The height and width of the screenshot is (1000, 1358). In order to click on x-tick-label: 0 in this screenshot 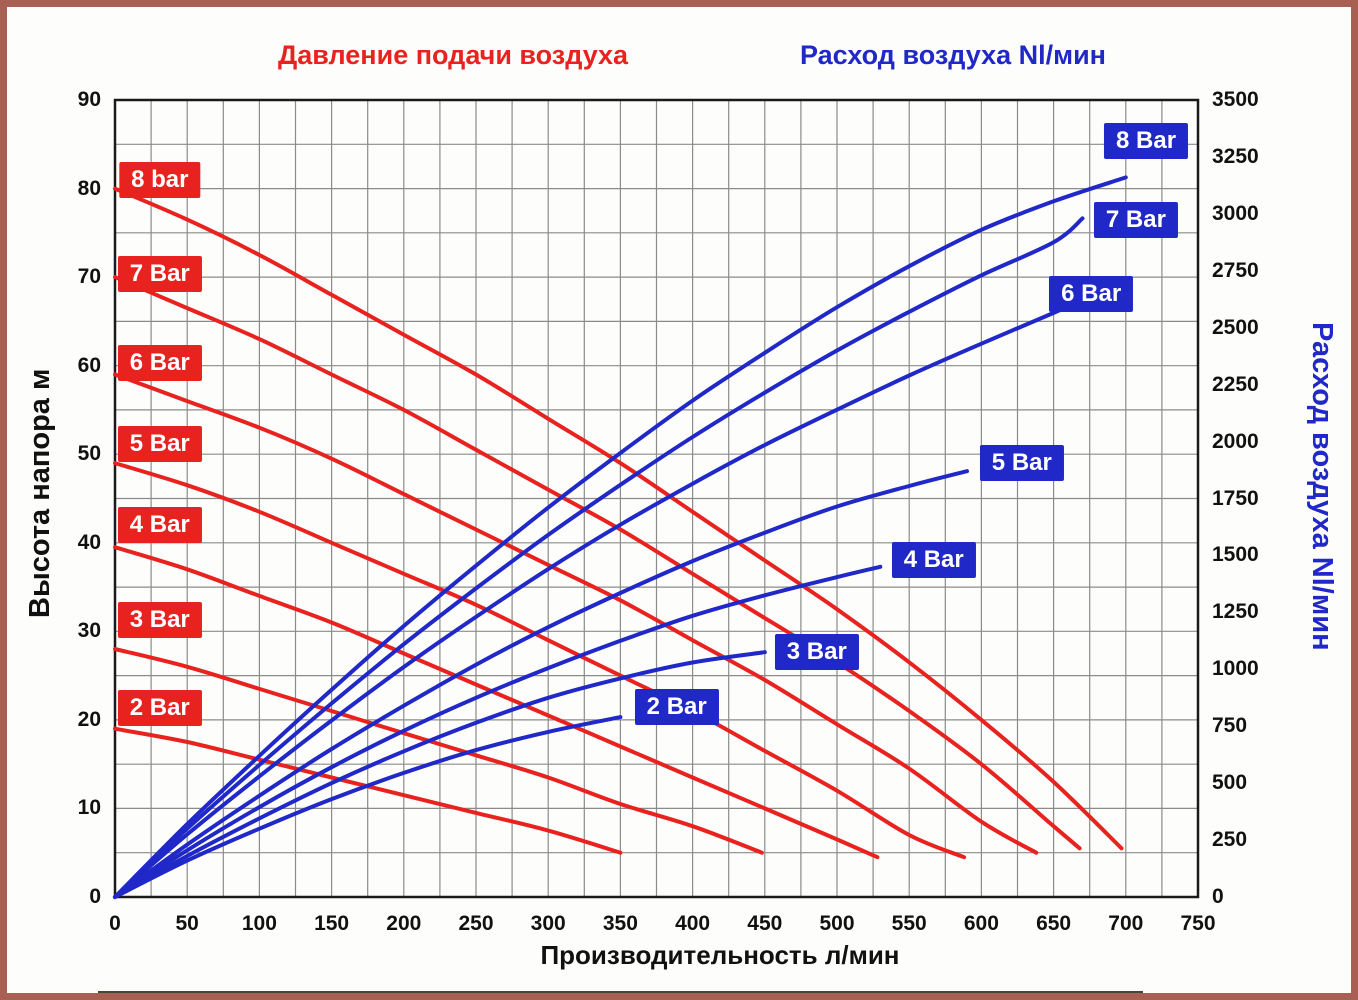, I will do `click(115, 923)`.